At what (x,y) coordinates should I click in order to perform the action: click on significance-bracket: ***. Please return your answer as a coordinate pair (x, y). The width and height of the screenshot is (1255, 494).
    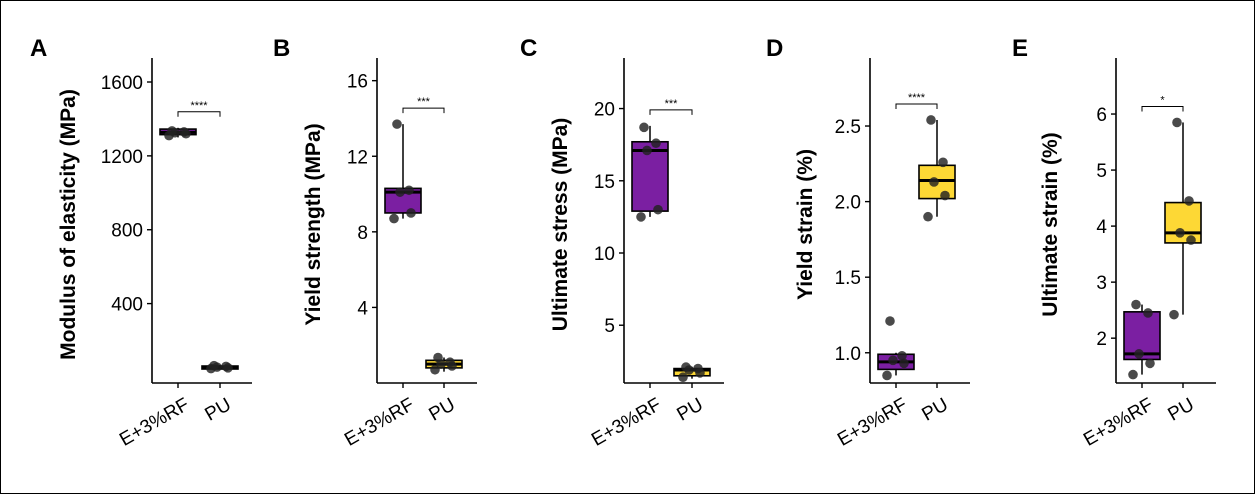
    Looking at the image, I should click on (423, 105).